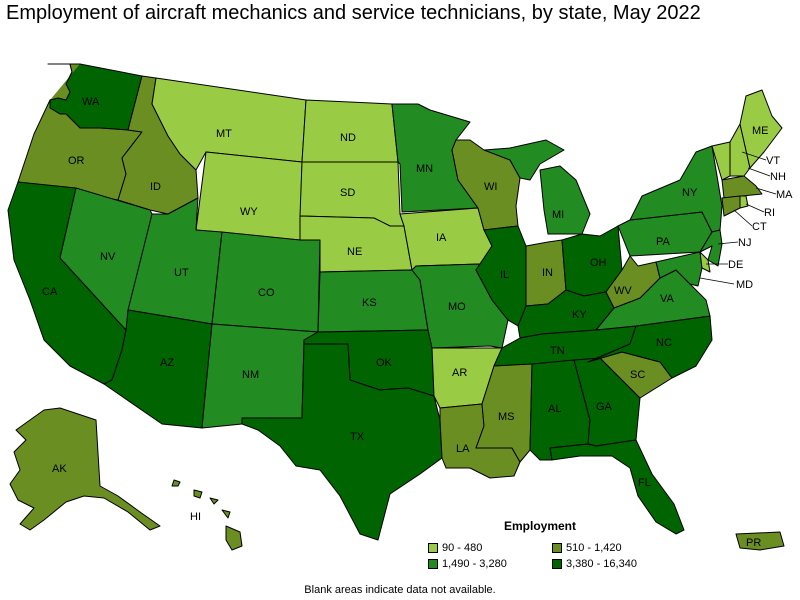 The image size is (800, 600). What do you see at coordinates (759, 227) in the screenshot?
I see `label-CT: CT` at bounding box center [759, 227].